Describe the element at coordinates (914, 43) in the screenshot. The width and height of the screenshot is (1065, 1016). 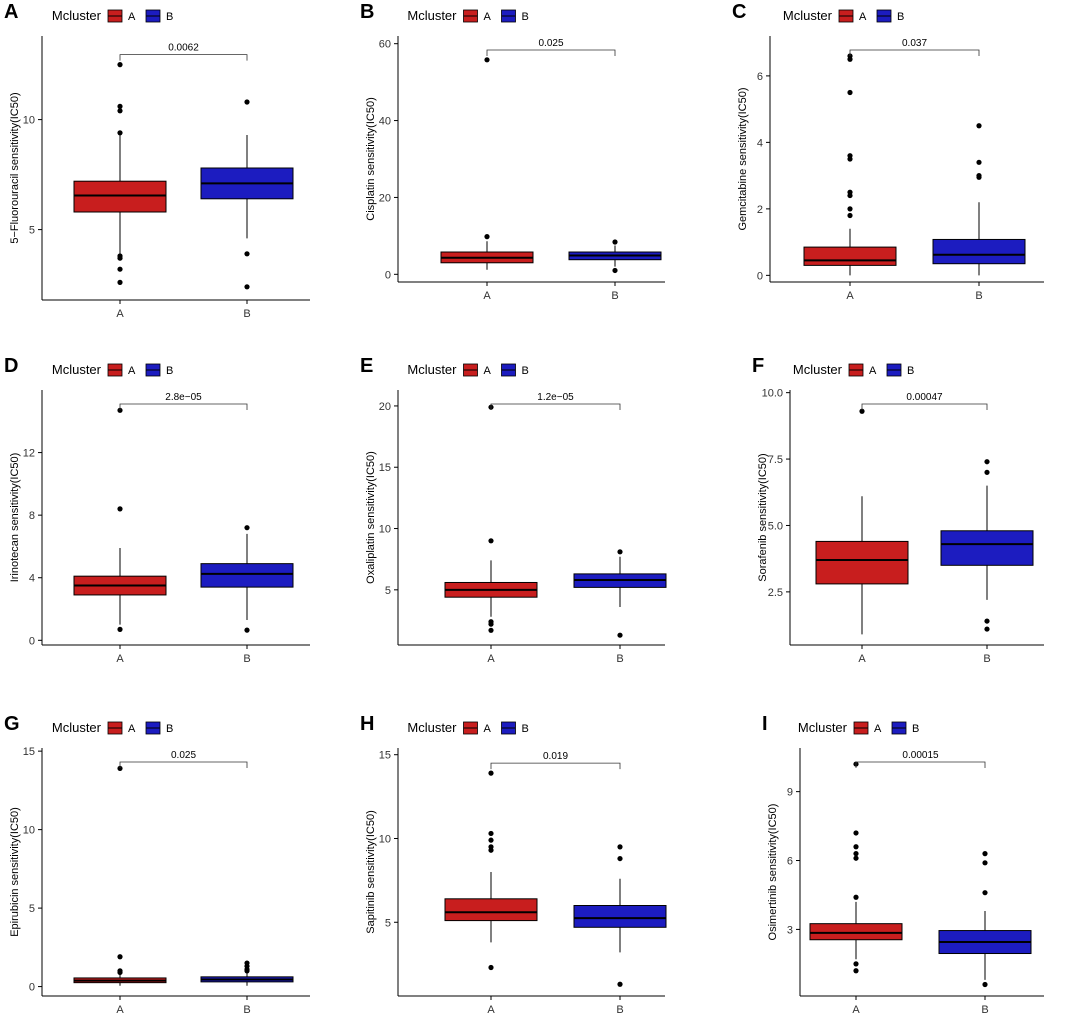
I see `p-value-label: 0.037` at that location.